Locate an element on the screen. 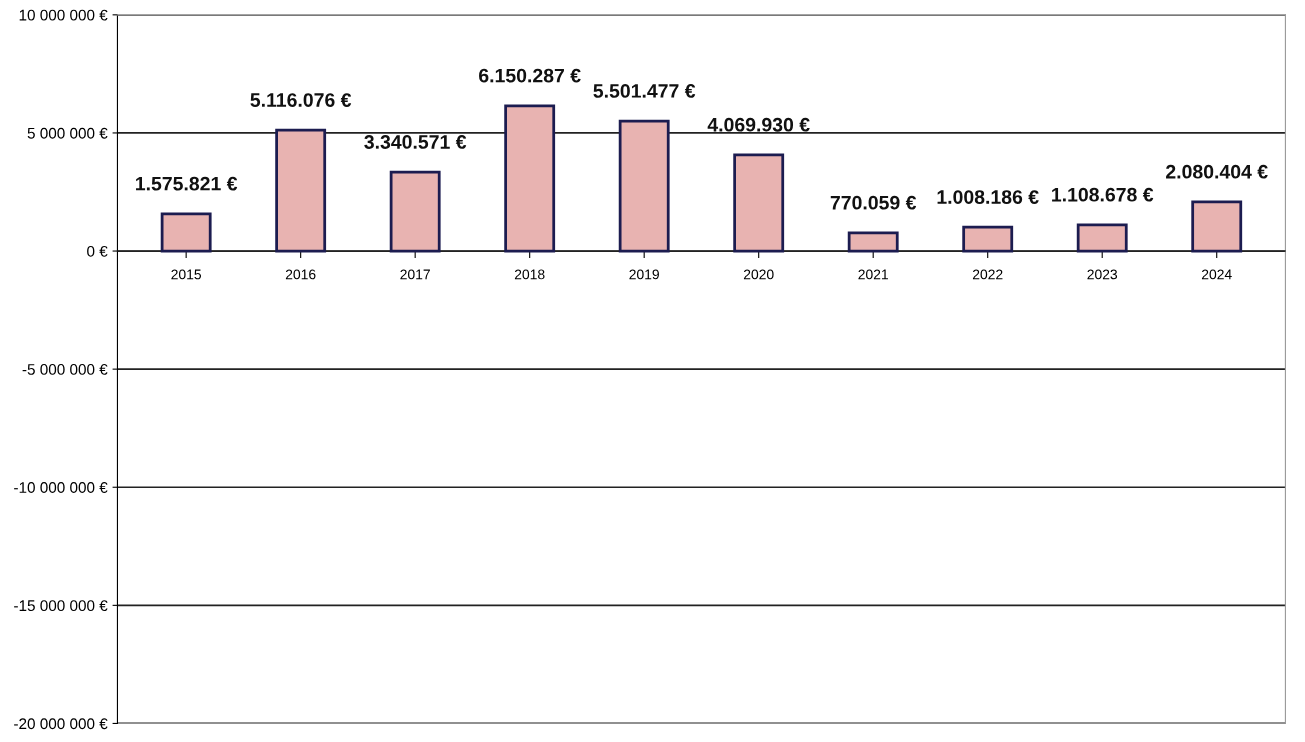 The image size is (1305, 742). y-tick-label: 5 000 000 € is located at coordinates (67, 133).